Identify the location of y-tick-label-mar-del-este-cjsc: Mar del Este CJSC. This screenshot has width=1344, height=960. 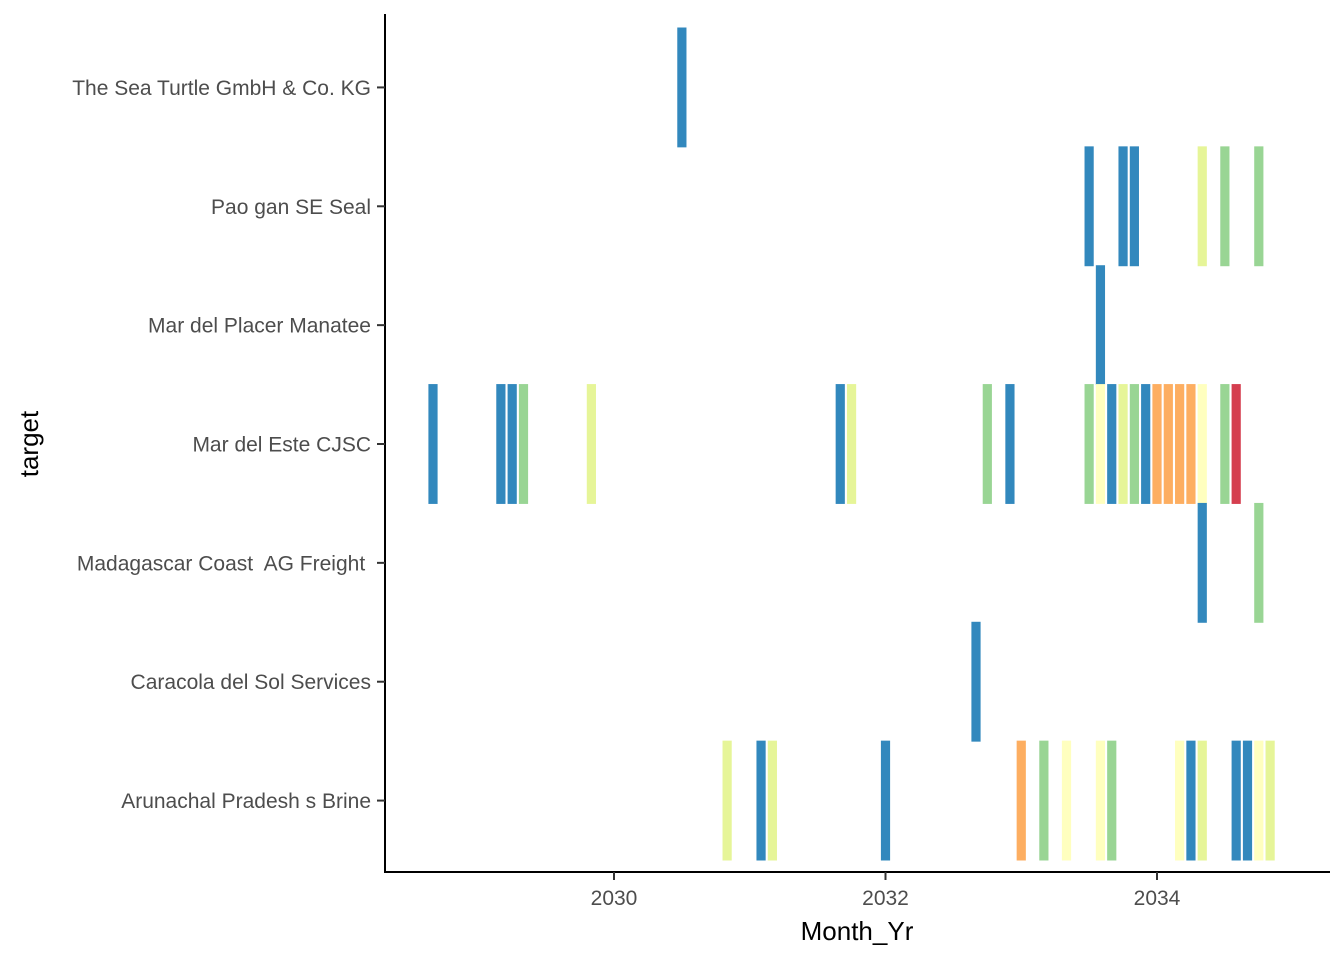
(281, 445).